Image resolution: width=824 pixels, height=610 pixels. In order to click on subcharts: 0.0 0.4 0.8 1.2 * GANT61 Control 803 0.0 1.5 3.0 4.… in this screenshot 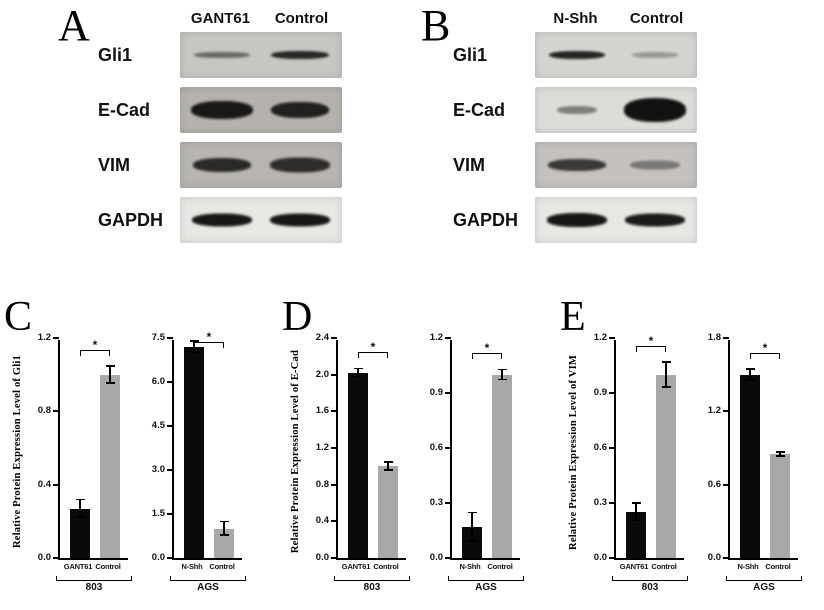, I will do `click(139, 461)`.